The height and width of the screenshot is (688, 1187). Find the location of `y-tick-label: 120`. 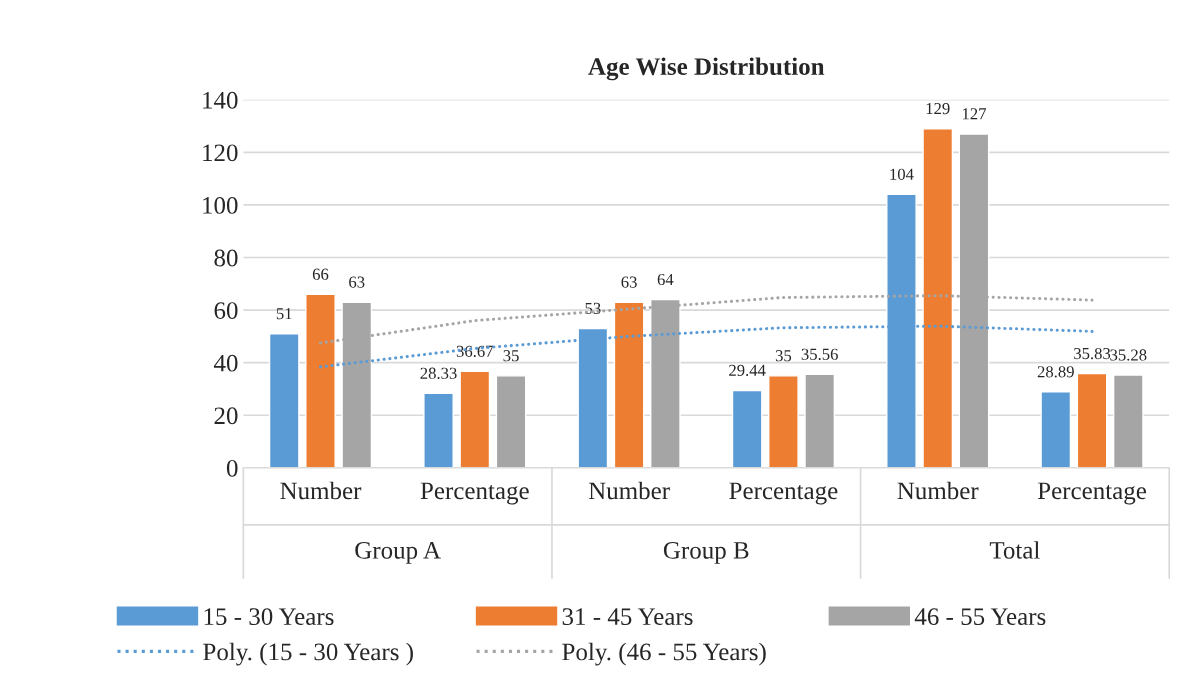

y-tick-label: 120 is located at coordinates (220, 153).